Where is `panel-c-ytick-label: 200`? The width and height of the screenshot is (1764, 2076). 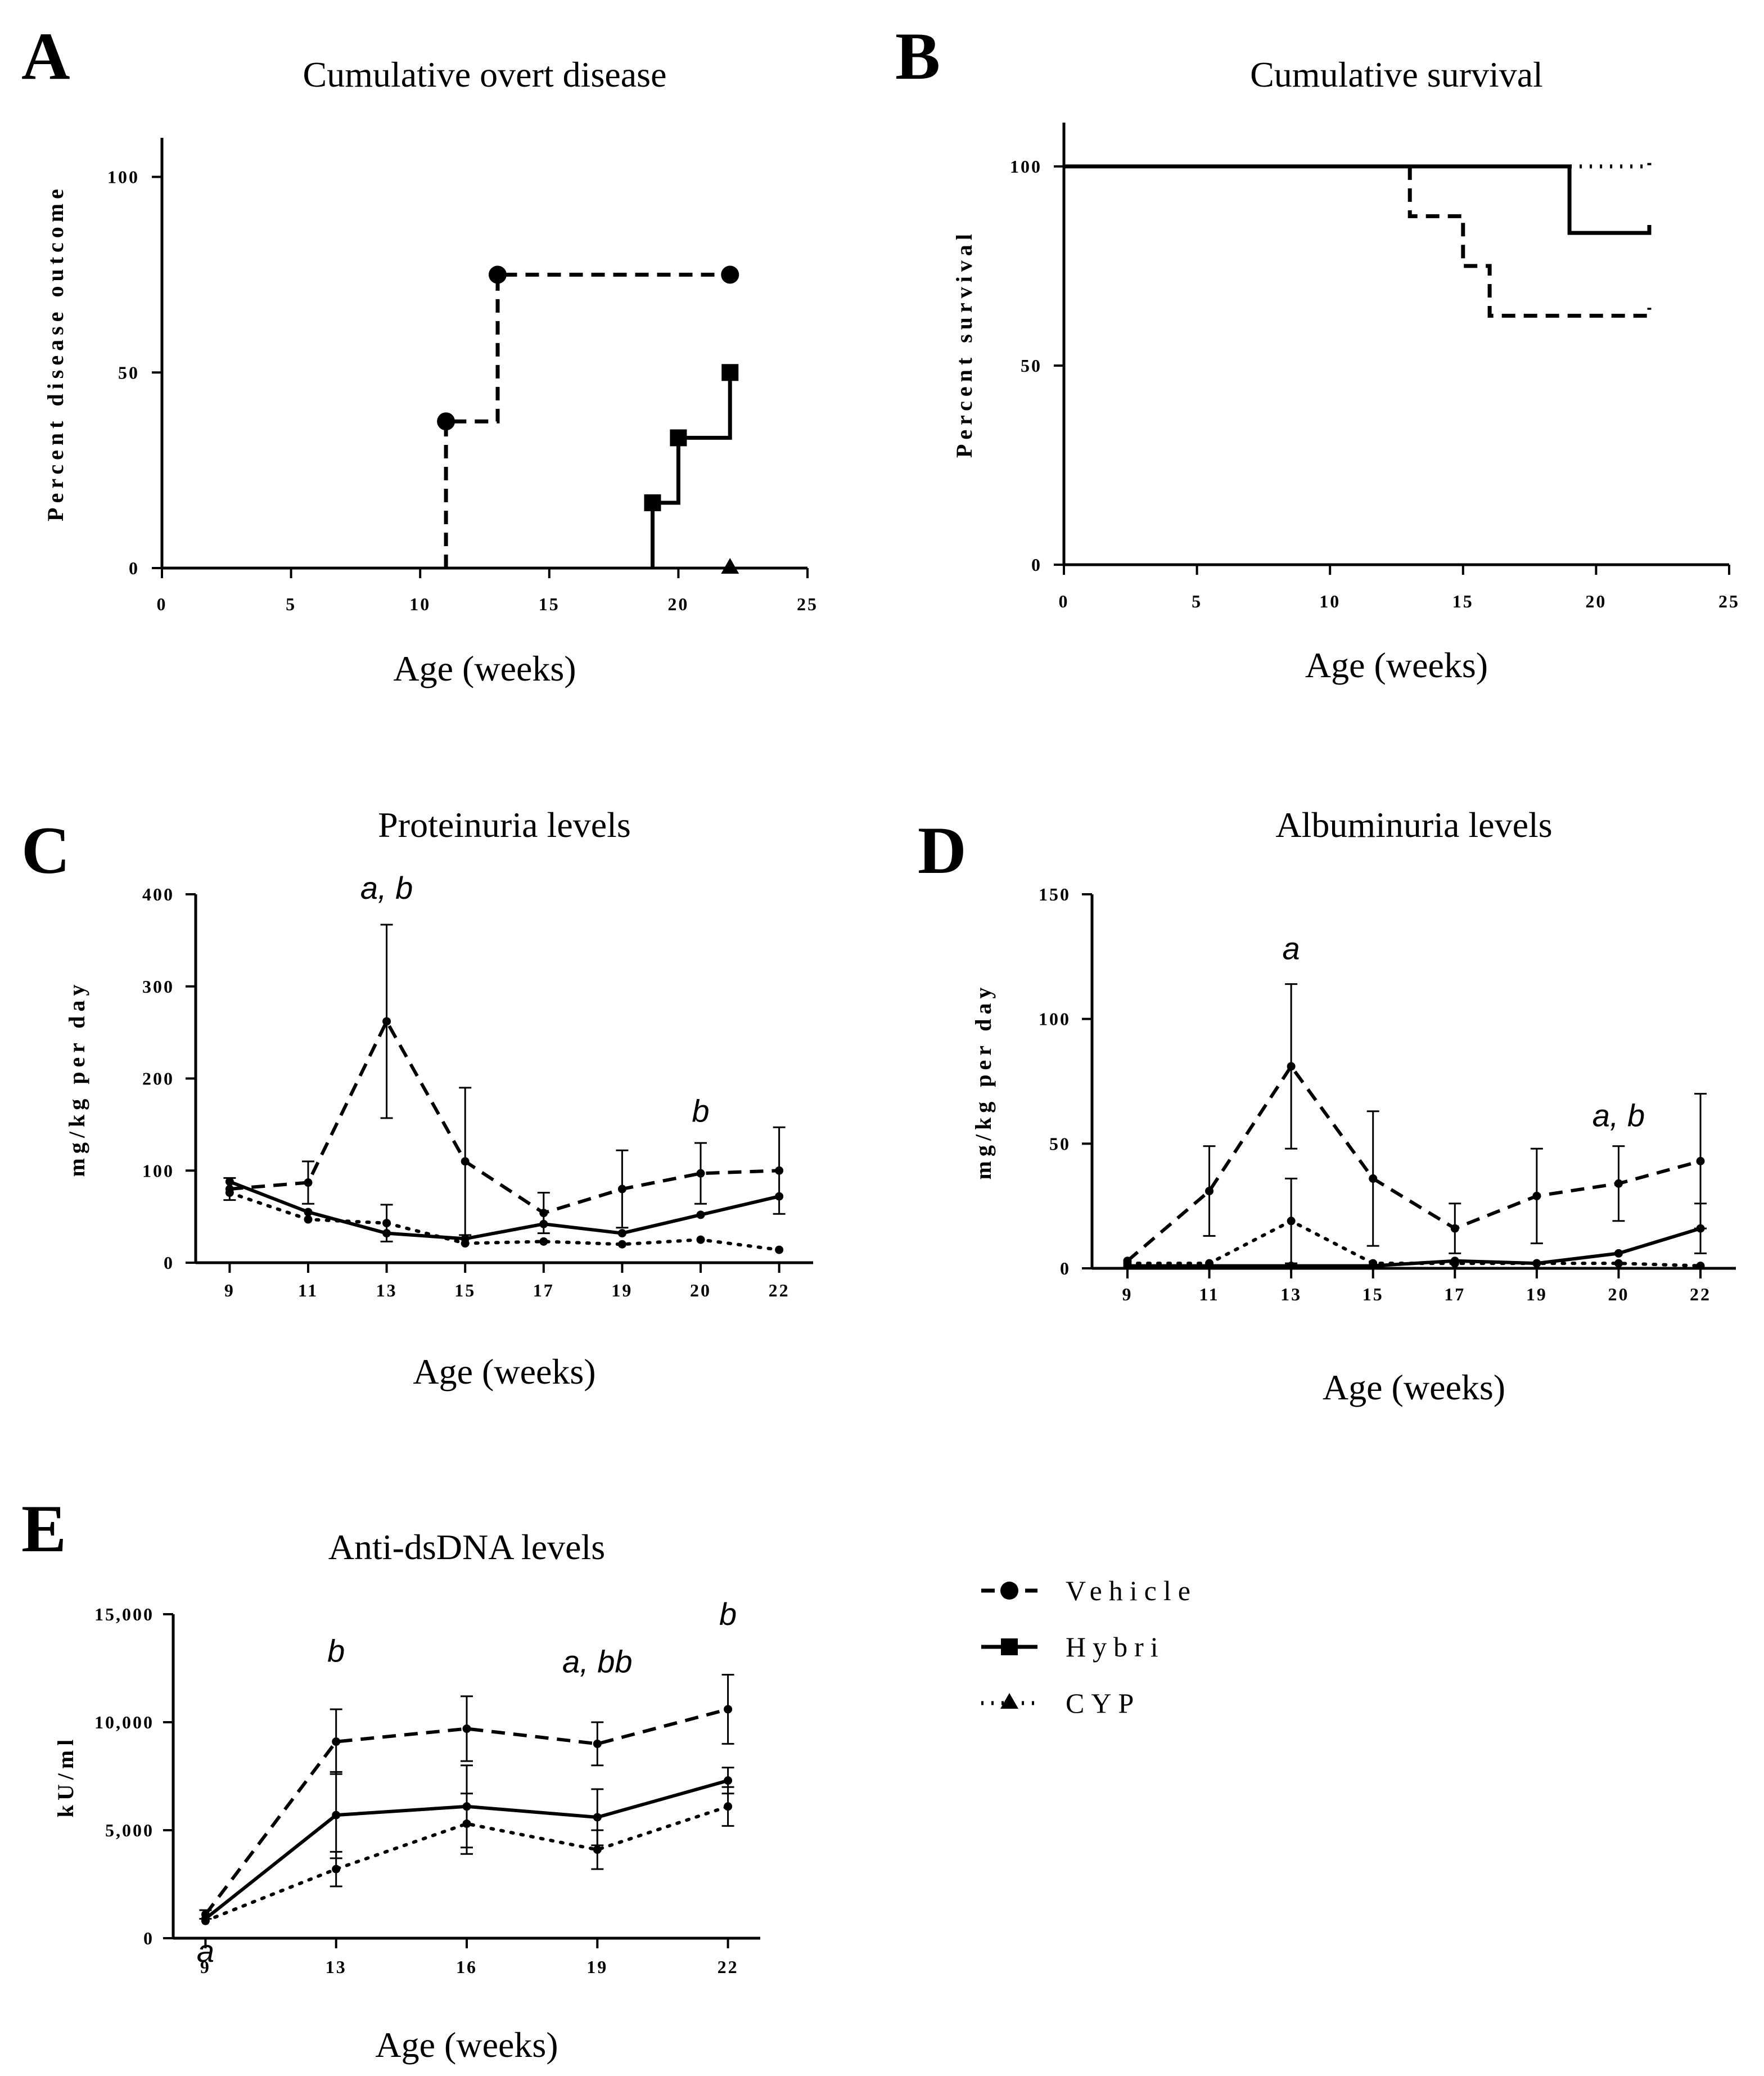 panel-c-ytick-label: 200 is located at coordinates (158, 1079).